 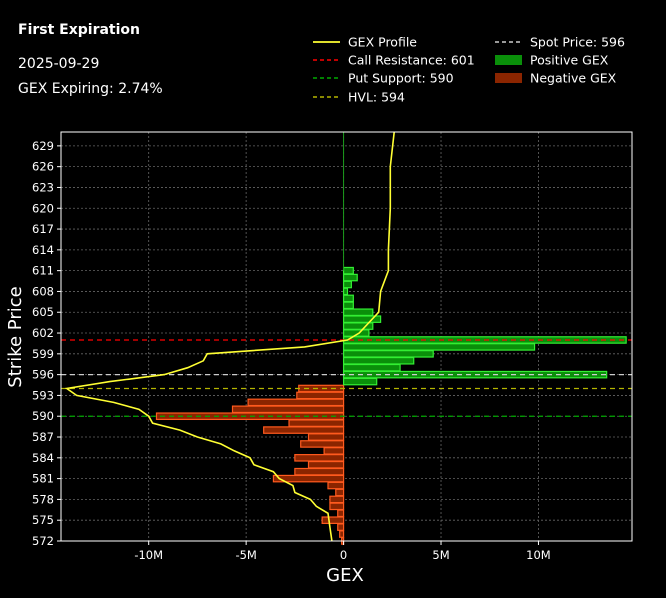 What do you see at coordinates (90, 89) in the screenshot?
I see `gex-expiring-text: GEX Expiring: 2.74%` at bounding box center [90, 89].